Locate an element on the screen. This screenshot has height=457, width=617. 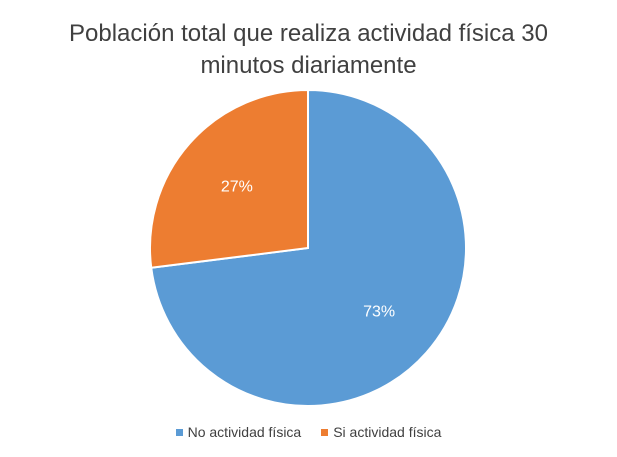
pie-slice-si-actividad is located at coordinates (229, 178).